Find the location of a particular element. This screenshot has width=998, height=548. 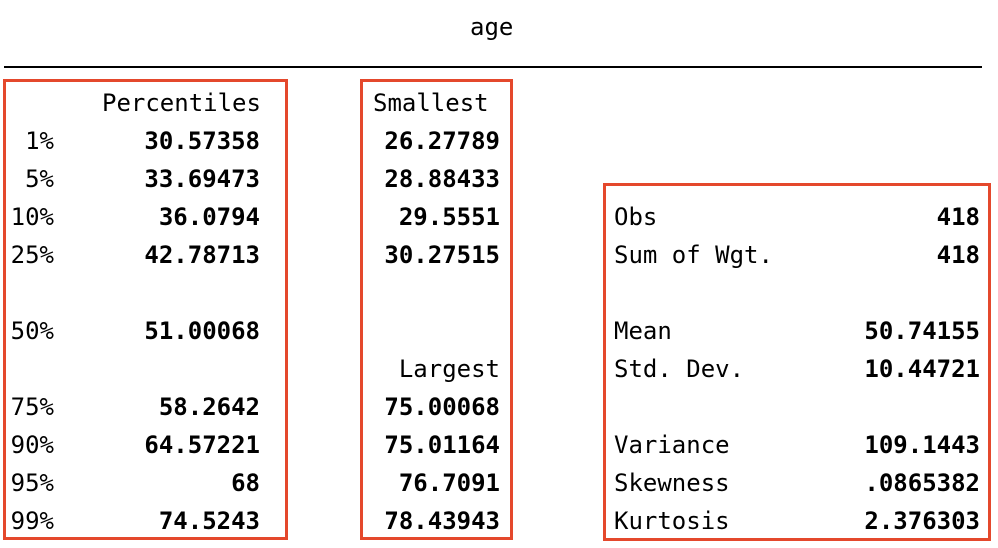

pct-value: 30.57358 is located at coordinates (202, 141).